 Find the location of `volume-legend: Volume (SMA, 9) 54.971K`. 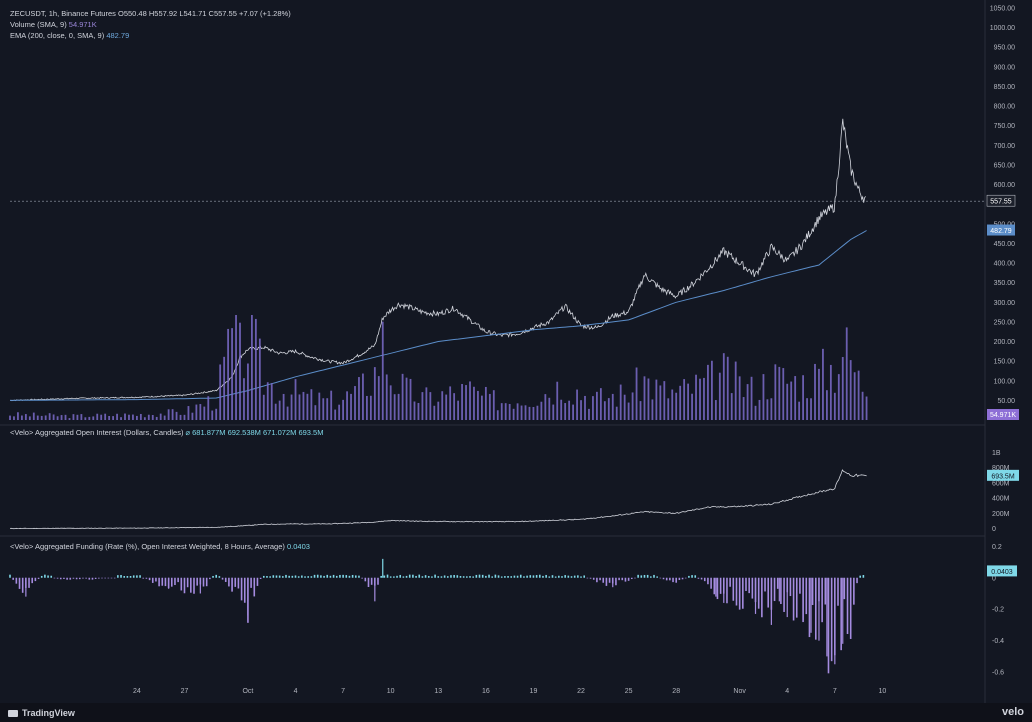

volume-legend: Volume (SMA, 9) 54.971K is located at coordinates (53, 24).